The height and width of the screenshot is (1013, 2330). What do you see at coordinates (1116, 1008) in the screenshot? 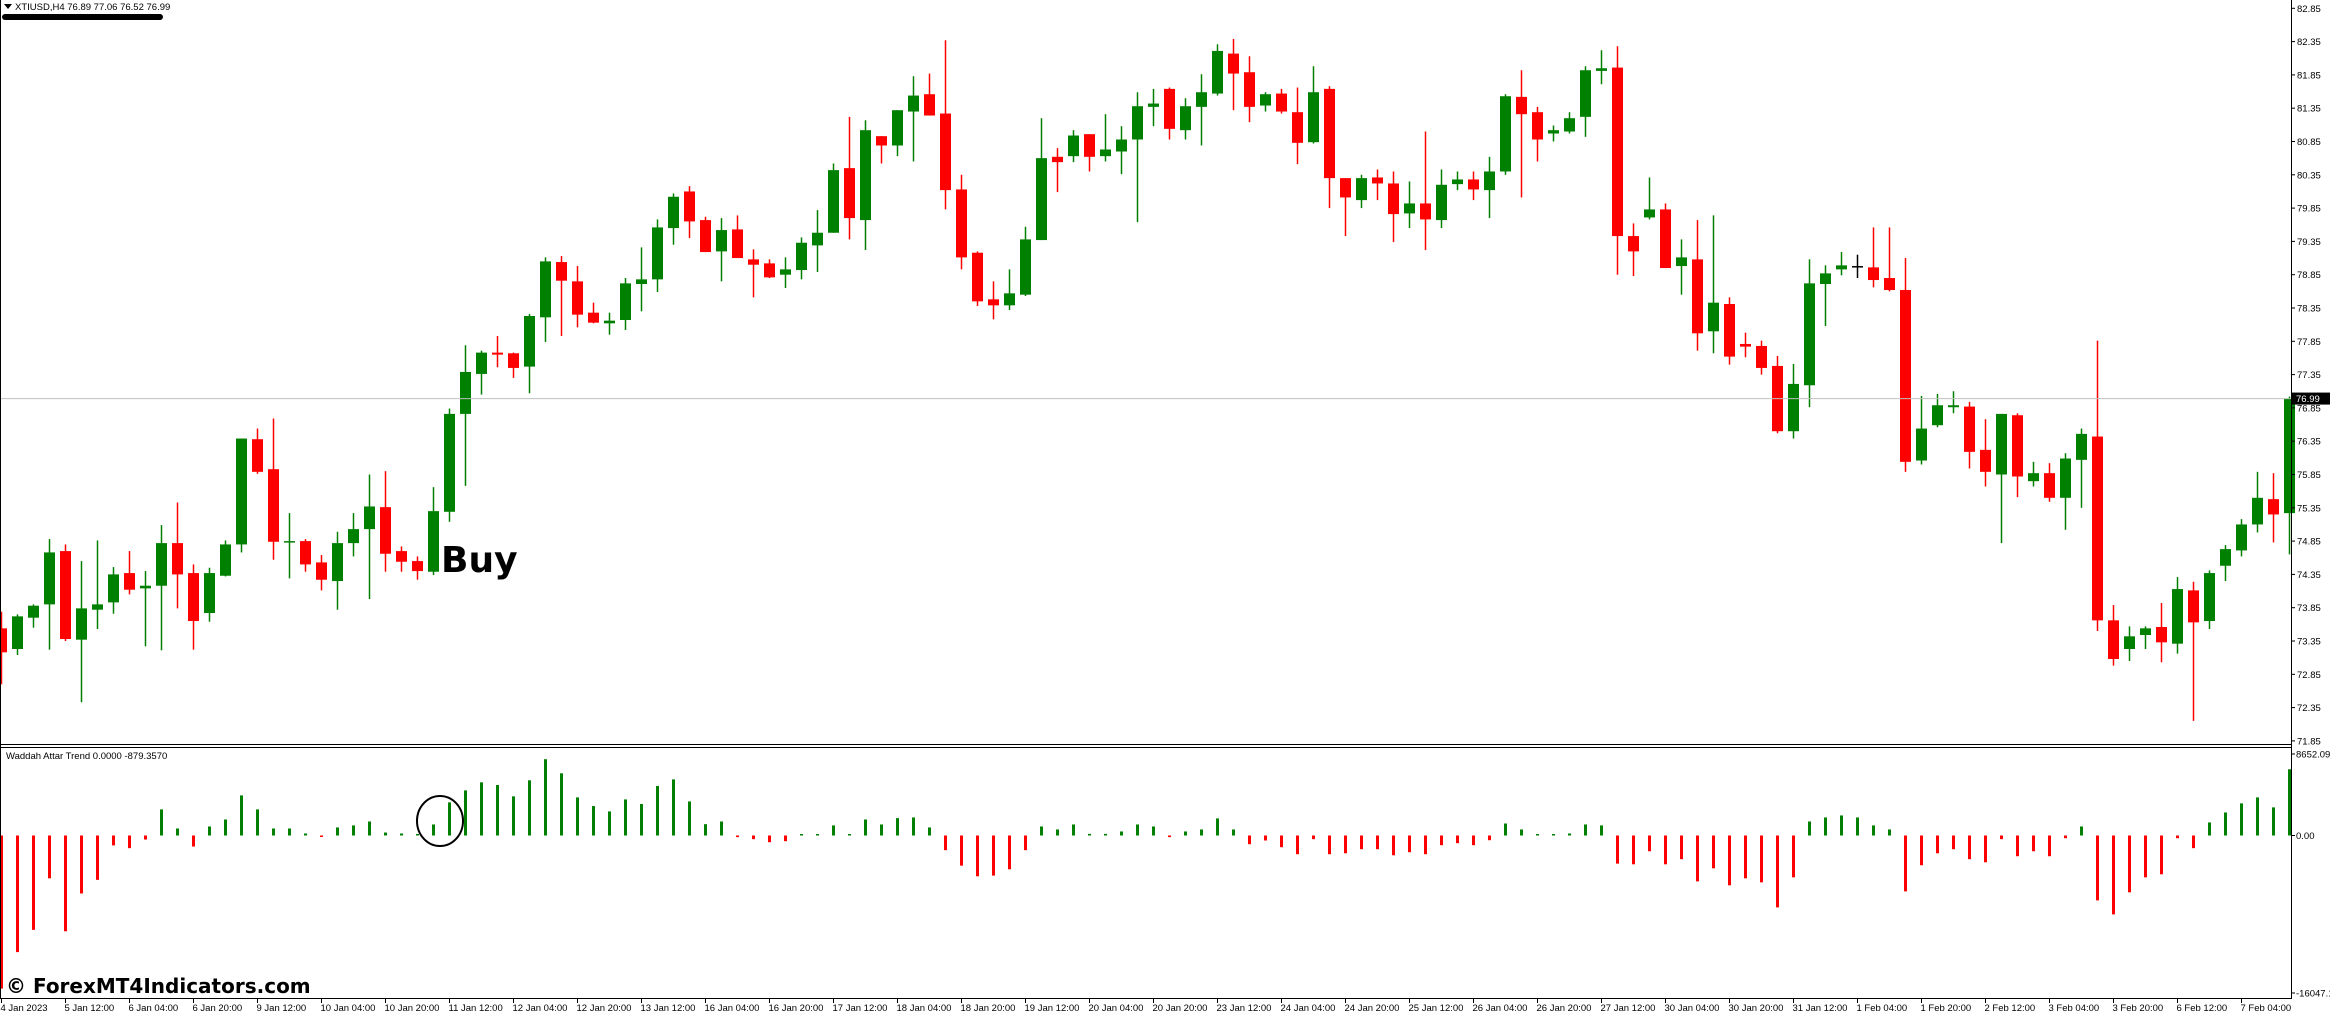
I see `time-tick-label: 20 Jan 04:00` at bounding box center [1116, 1008].